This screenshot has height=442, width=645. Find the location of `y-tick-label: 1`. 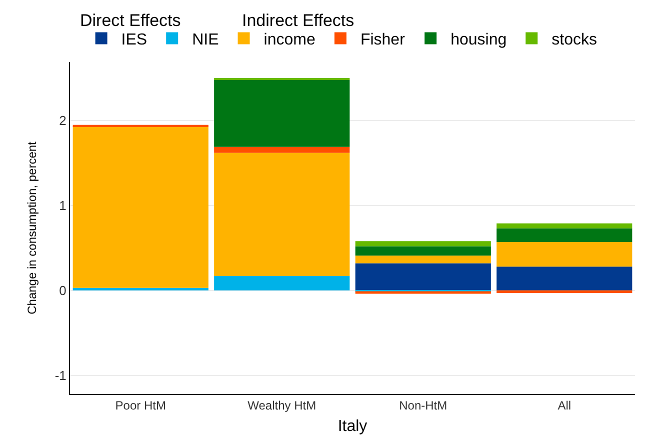

y-tick-label: 1 is located at coordinates (62, 206).